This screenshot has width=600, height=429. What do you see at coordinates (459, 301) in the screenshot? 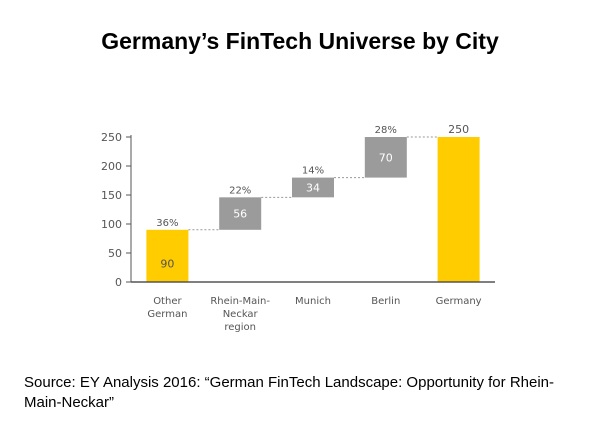
I see `x-category-label: Germany` at bounding box center [459, 301].